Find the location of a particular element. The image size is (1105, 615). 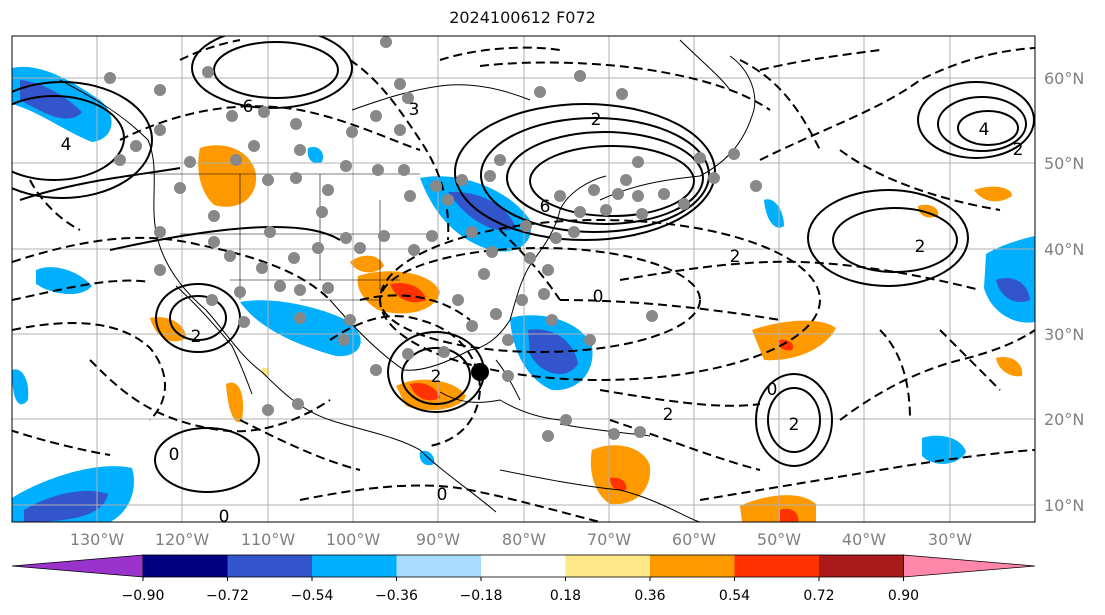

map-title: 2024100612 F072 is located at coordinates (522, 17).